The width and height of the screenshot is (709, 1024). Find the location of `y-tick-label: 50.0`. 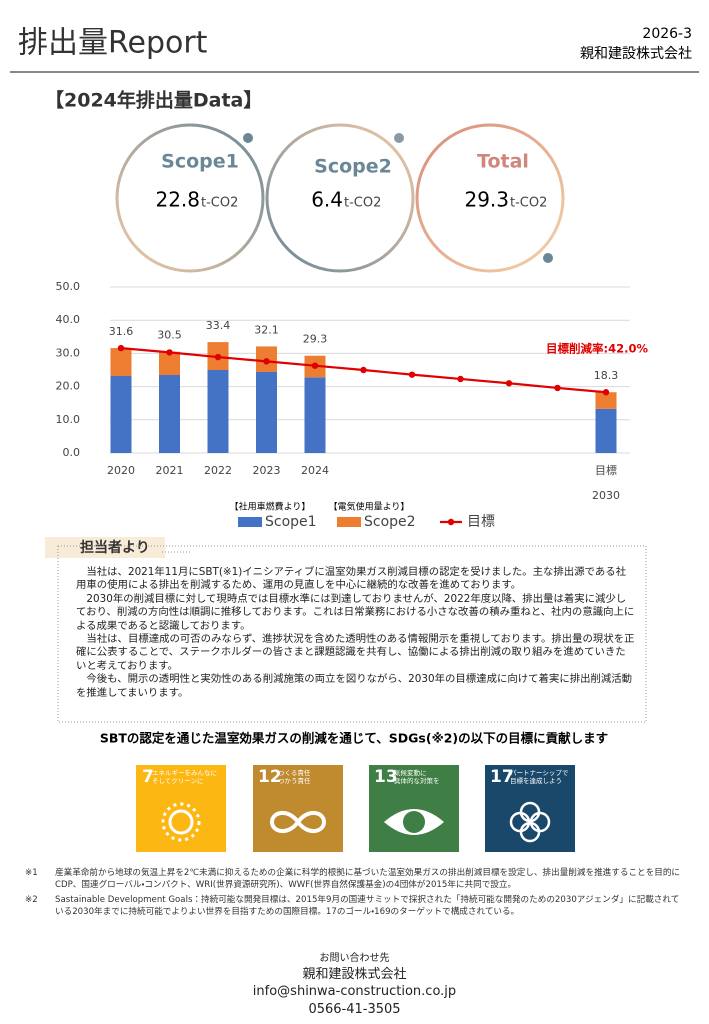

y-tick-label: 50.0 is located at coordinates (68, 286).